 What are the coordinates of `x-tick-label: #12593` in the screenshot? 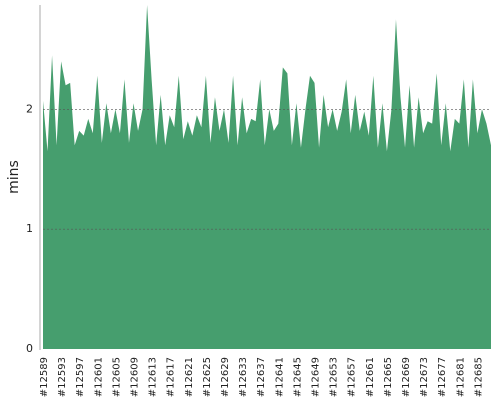 It's located at (62, 377).